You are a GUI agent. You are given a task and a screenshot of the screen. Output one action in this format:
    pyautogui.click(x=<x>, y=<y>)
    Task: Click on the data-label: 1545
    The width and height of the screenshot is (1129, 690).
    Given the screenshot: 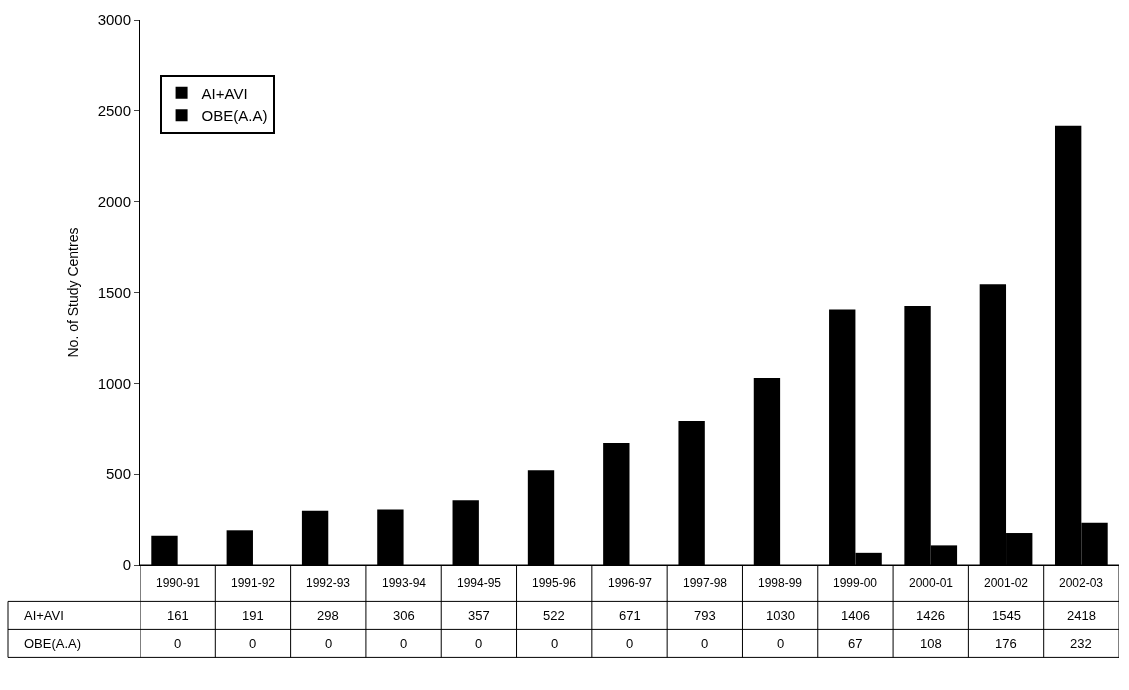 What is the action you would take?
    pyautogui.click(x=1006, y=615)
    